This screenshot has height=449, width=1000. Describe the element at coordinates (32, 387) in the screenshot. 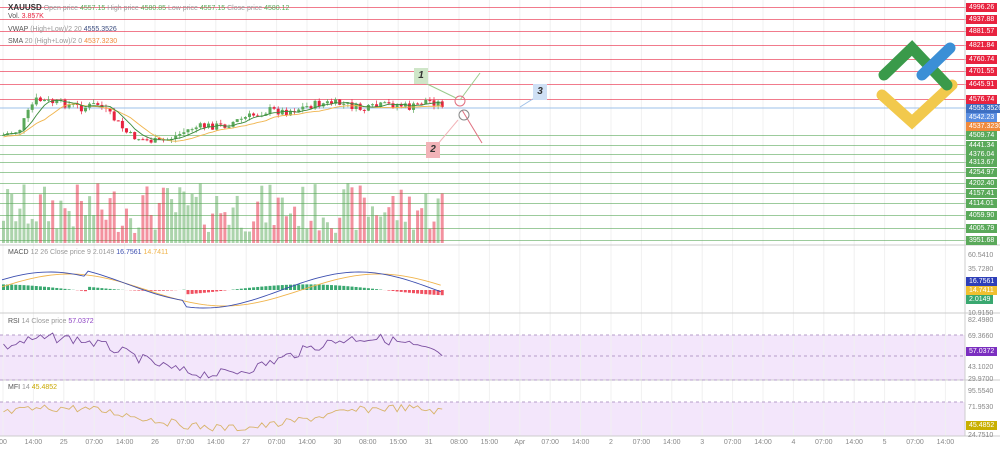

I see `mfi-legend: MFI 14 45.4852` at that location.